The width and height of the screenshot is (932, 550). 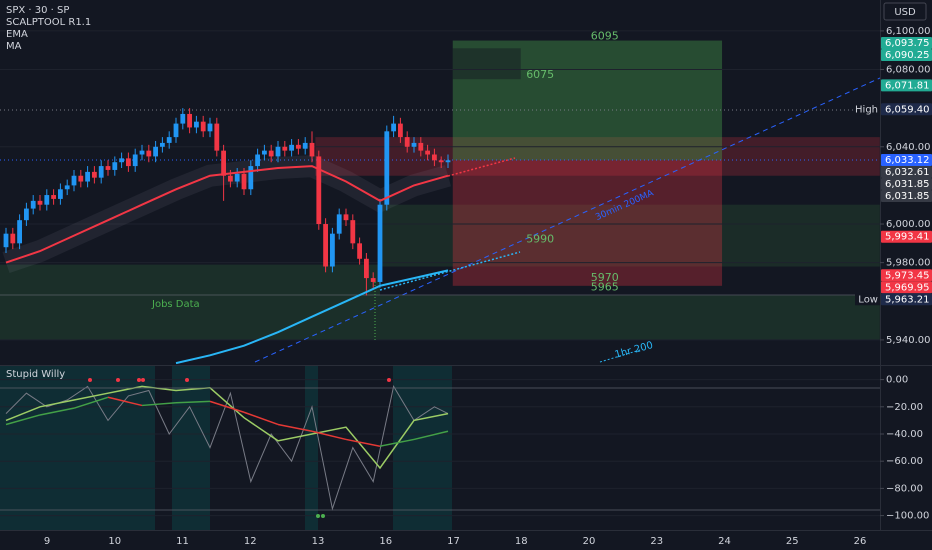 I want to click on indicator-name: SCALPTOOL R1.1, so click(x=48, y=22).